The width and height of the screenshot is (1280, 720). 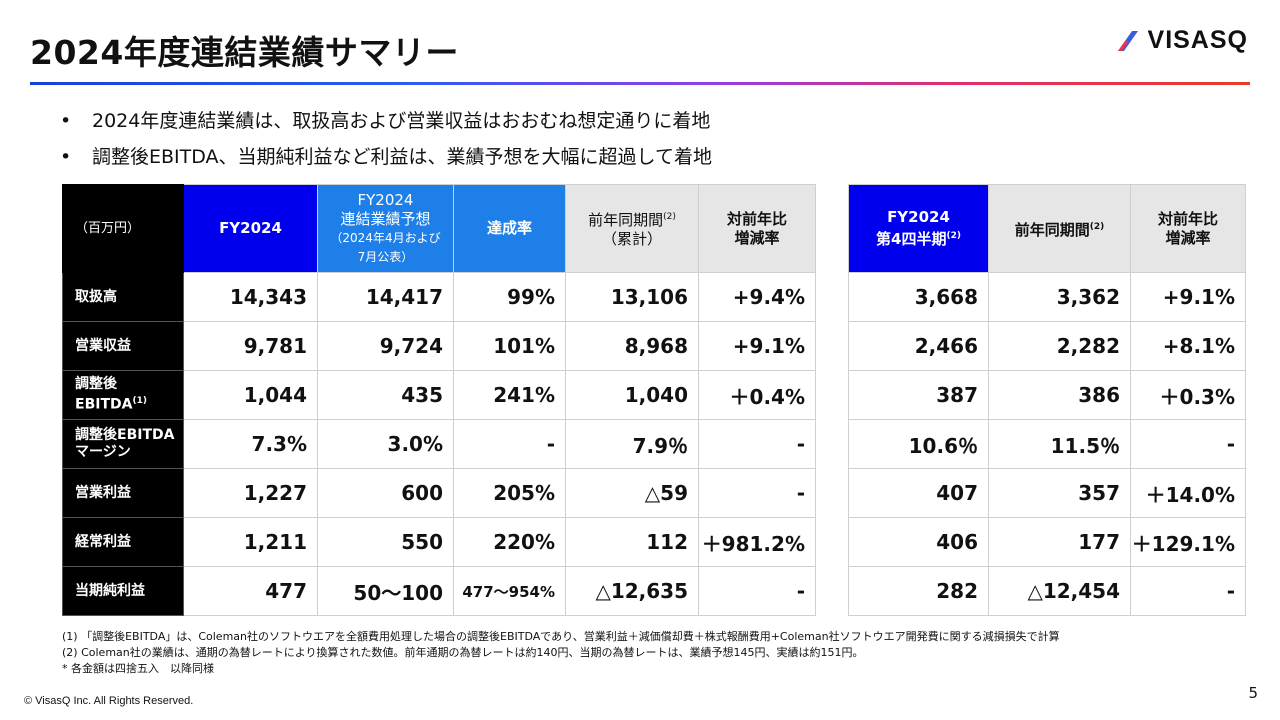 I want to click on q4-value: 407, so click(x=918, y=493).